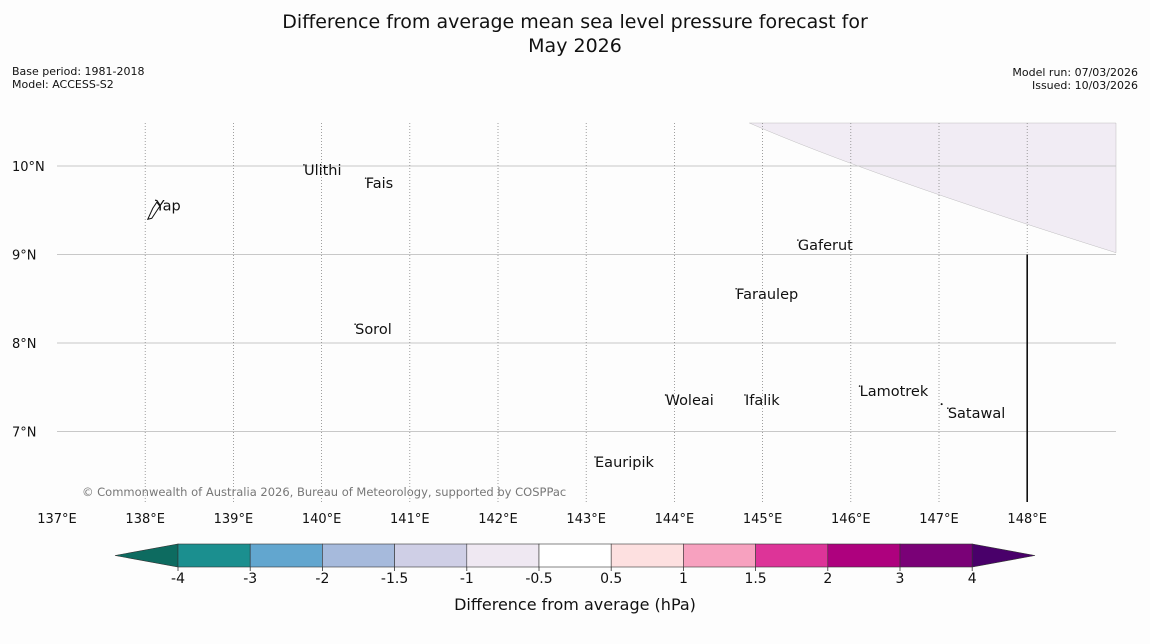 The image size is (1150, 644). I want to click on meta-right: Model run: 07/03/2026 Issued: 10/03/2026, so click(1075, 79).